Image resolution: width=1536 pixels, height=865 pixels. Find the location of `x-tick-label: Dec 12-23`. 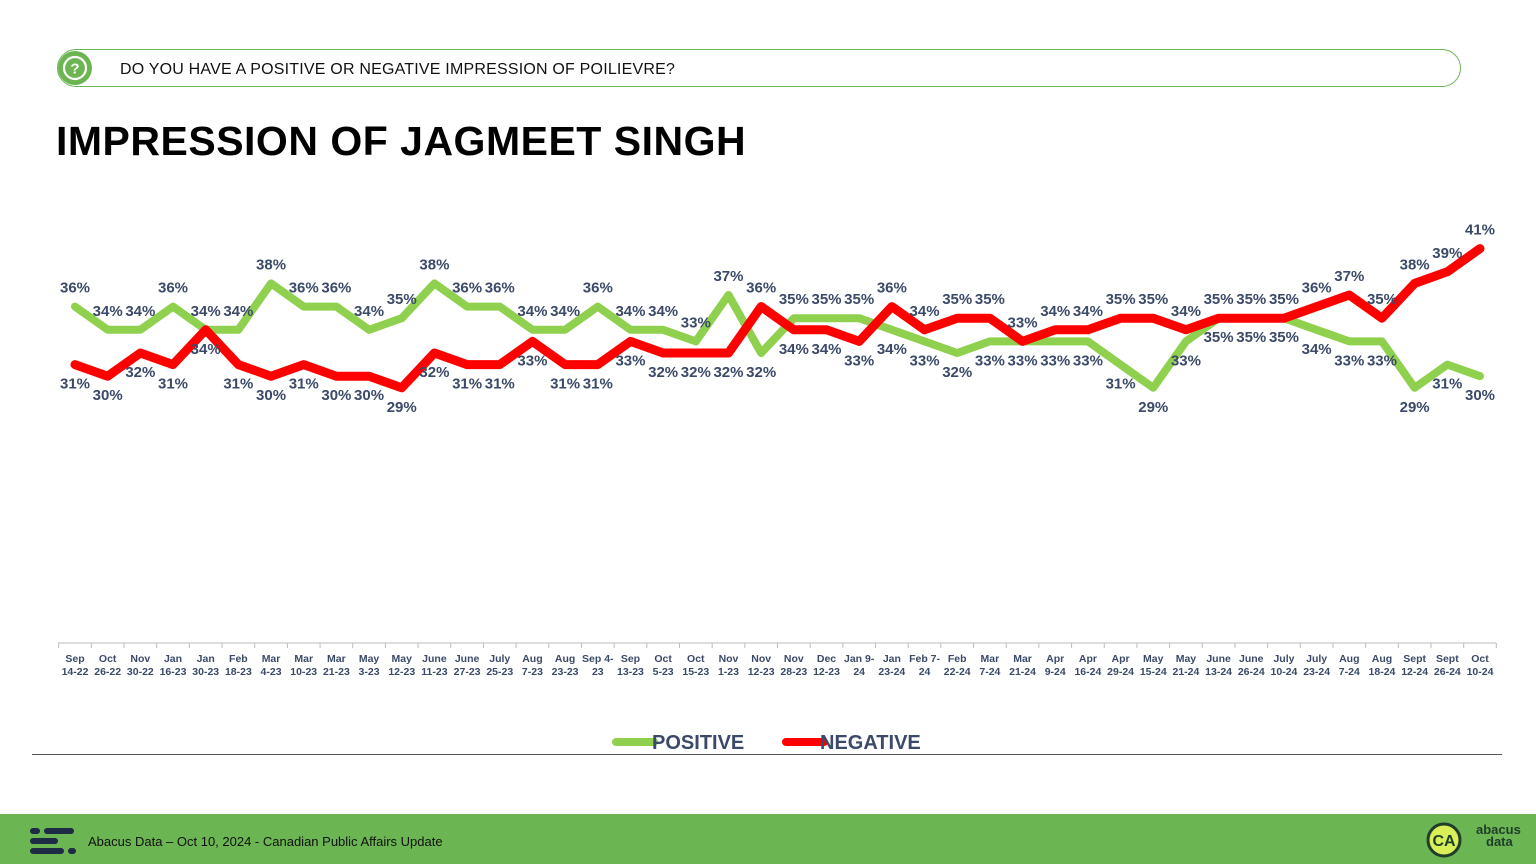

x-tick-label: Dec 12-23 is located at coordinates (826, 665).